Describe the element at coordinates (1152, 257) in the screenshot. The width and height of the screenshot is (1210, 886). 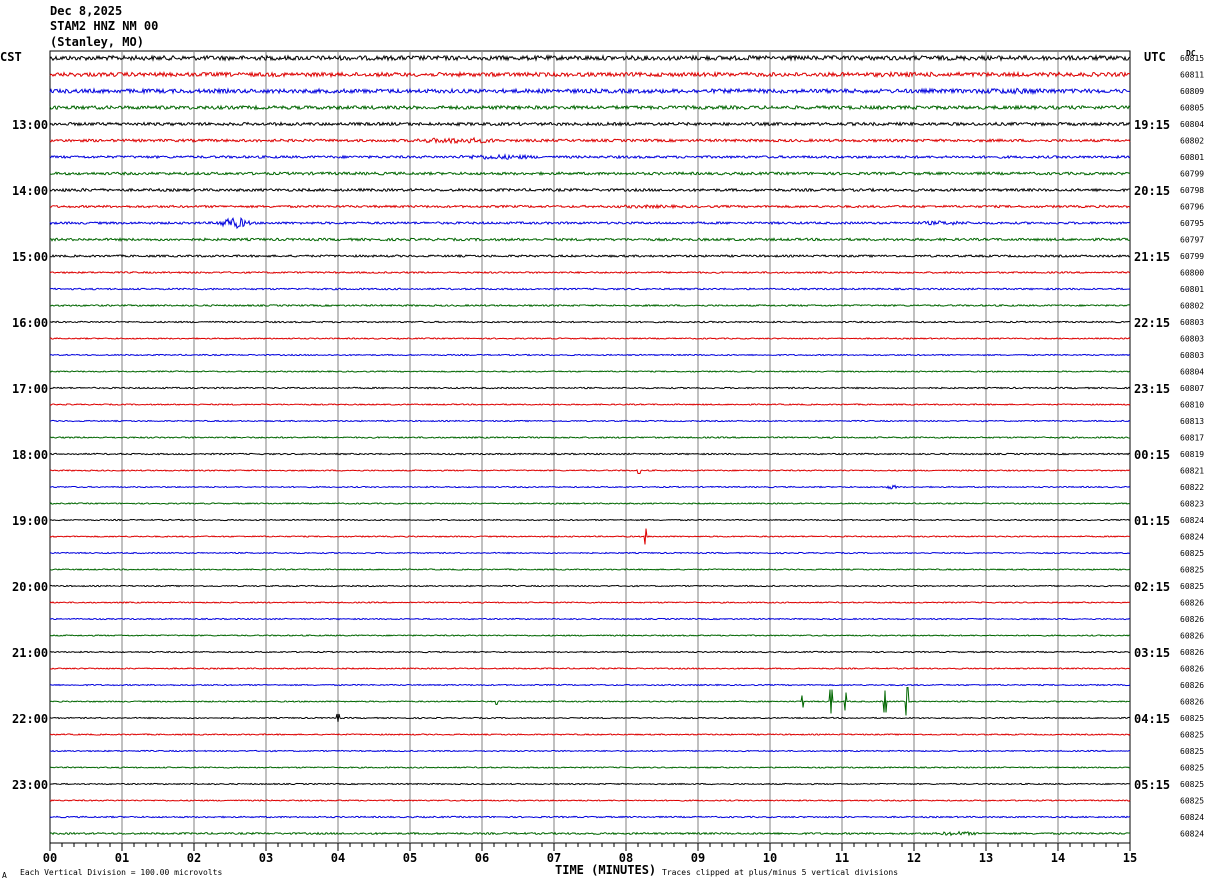
I see `right-hour-label: 21:15` at that location.